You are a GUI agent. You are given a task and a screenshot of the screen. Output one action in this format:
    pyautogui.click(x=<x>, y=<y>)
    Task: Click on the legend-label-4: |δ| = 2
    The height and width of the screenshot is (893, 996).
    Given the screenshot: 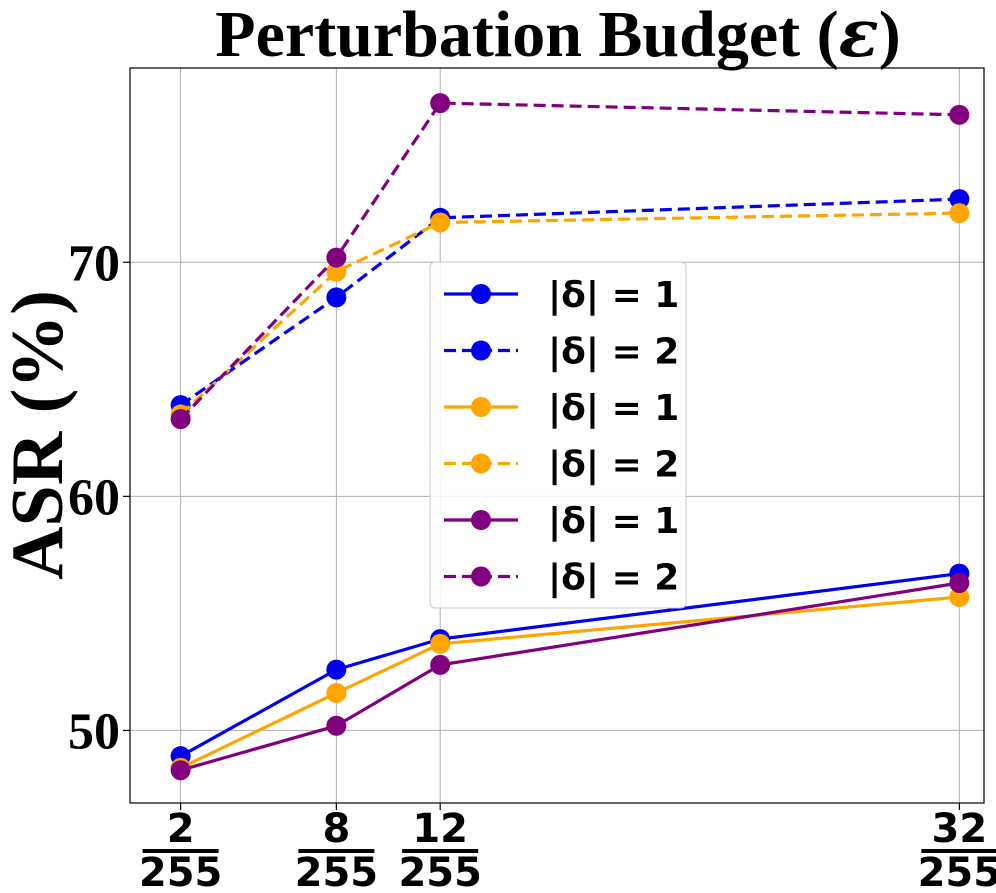 What is the action you would take?
    pyautogui.click(x=613, y=465)
    